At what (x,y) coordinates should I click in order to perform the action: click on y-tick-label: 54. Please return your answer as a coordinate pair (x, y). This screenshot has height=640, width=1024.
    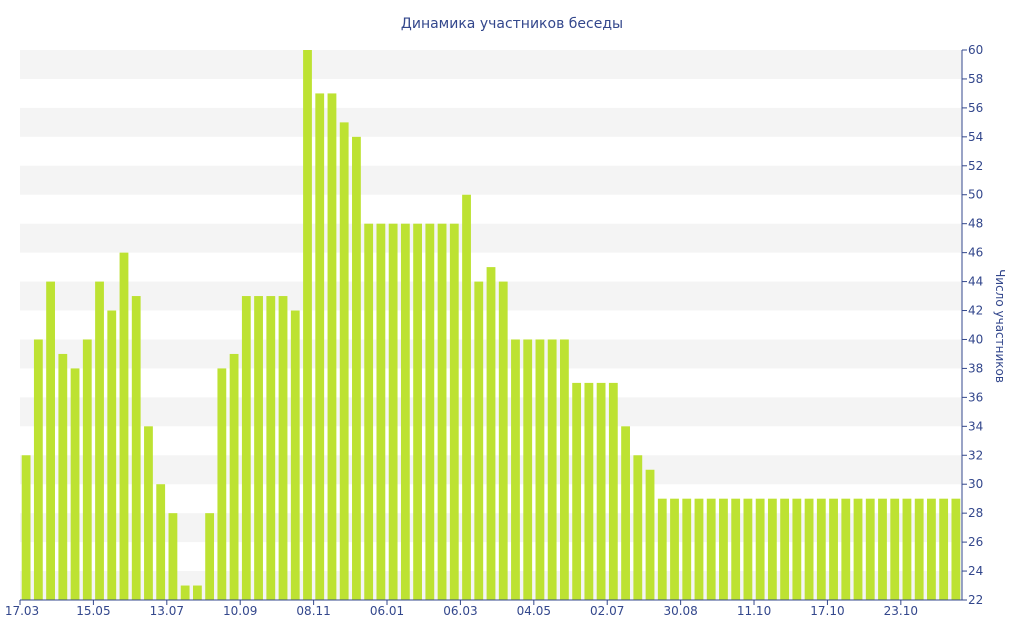
    Looking at the image, I should click on (975, 137).